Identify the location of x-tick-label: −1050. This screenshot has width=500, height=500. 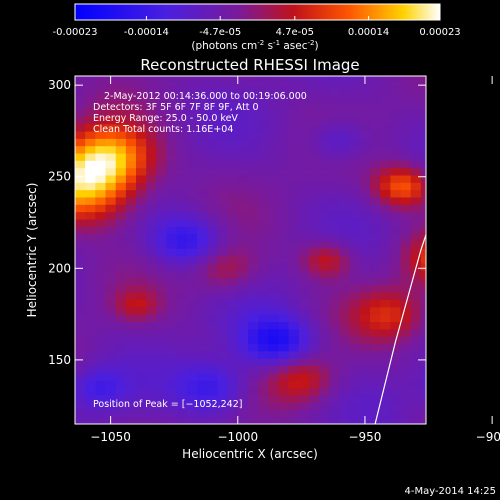
(110, 437).